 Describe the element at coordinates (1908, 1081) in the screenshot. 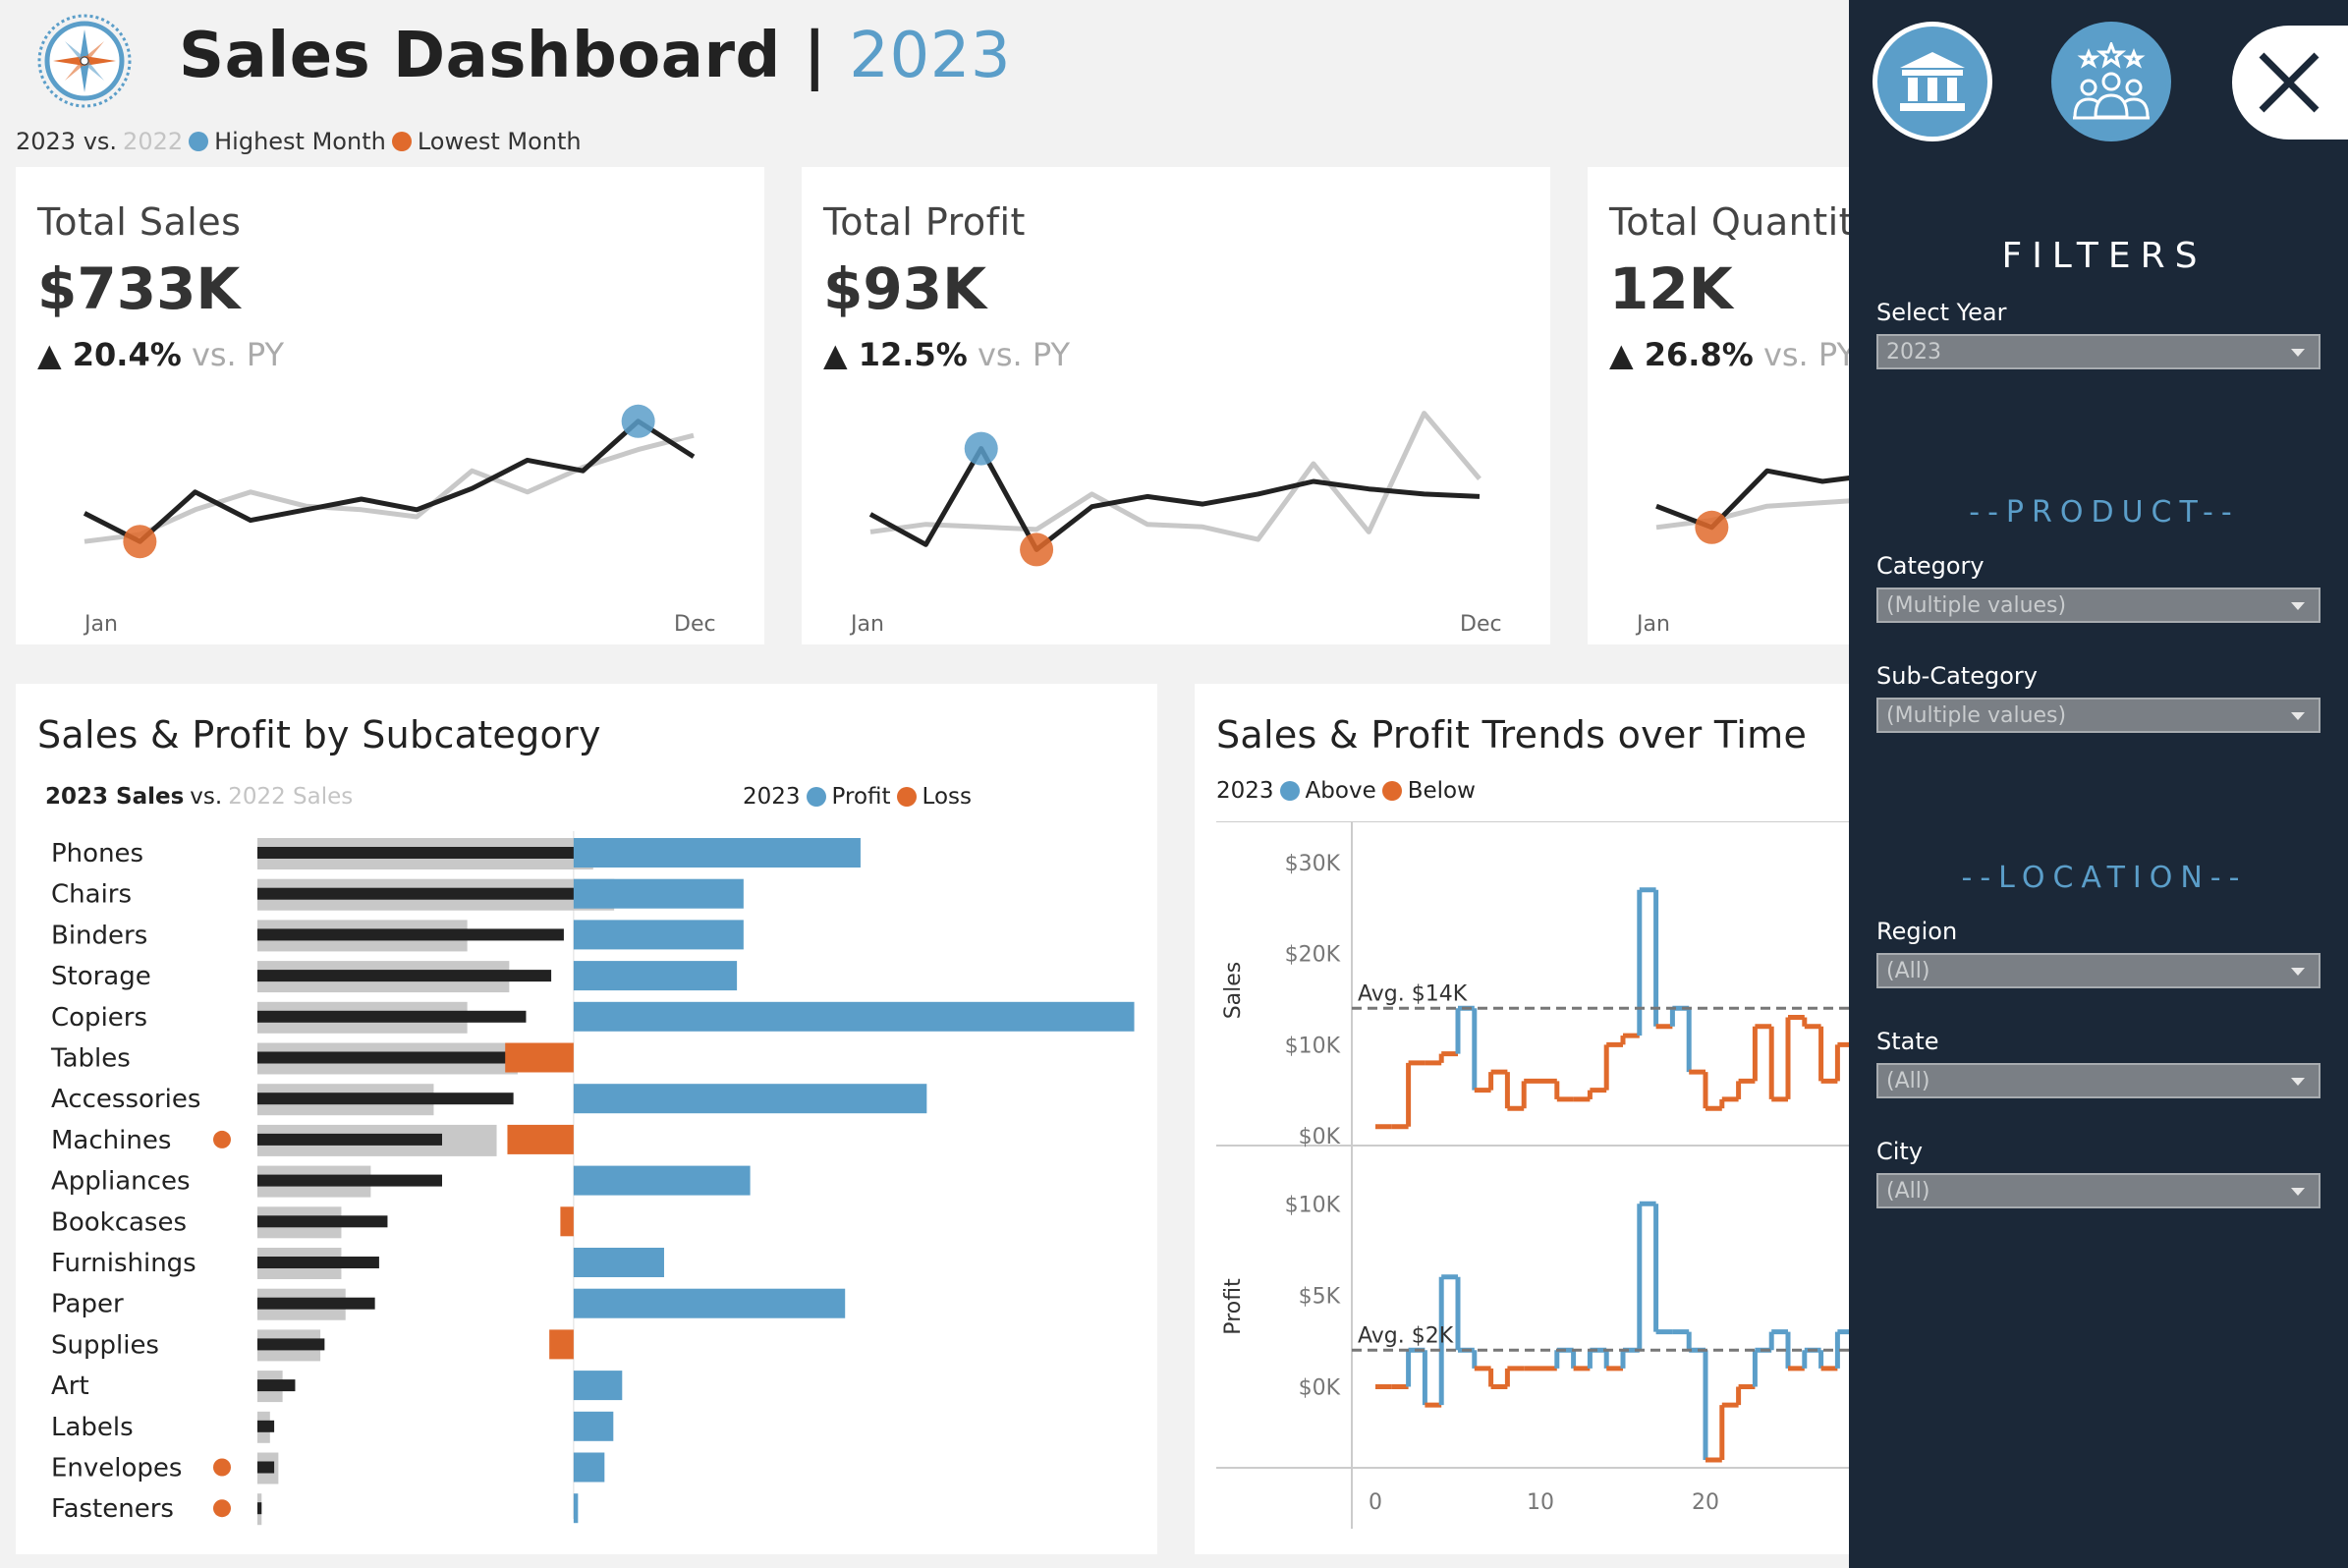

I see `state-select-value: (All)` at that location.